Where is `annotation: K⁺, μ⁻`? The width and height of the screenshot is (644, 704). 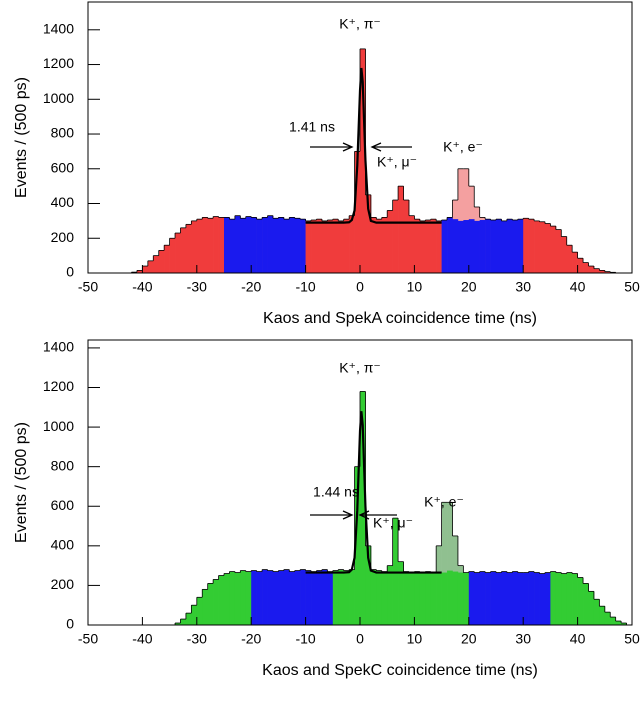
annotation: K⁺, μ⁻ is located at coordinates (397, 162).